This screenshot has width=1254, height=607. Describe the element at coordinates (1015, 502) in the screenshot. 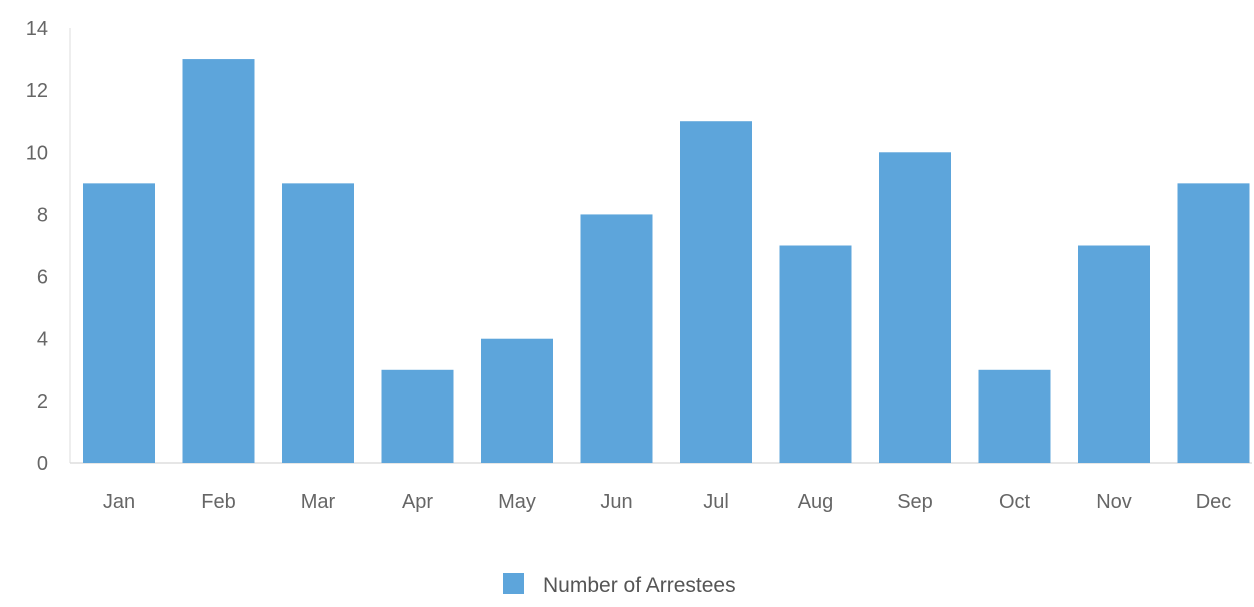

I see `x-tick-label: Oct` at that location.